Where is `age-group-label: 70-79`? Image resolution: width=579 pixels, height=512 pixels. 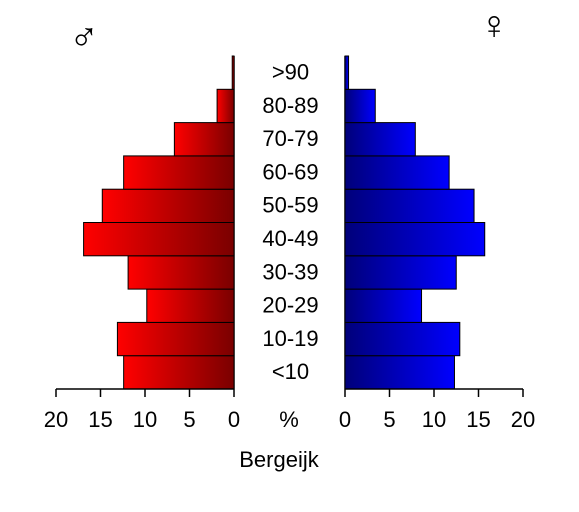 age-group-label: 70-79 is located at coordinates (290, 138).